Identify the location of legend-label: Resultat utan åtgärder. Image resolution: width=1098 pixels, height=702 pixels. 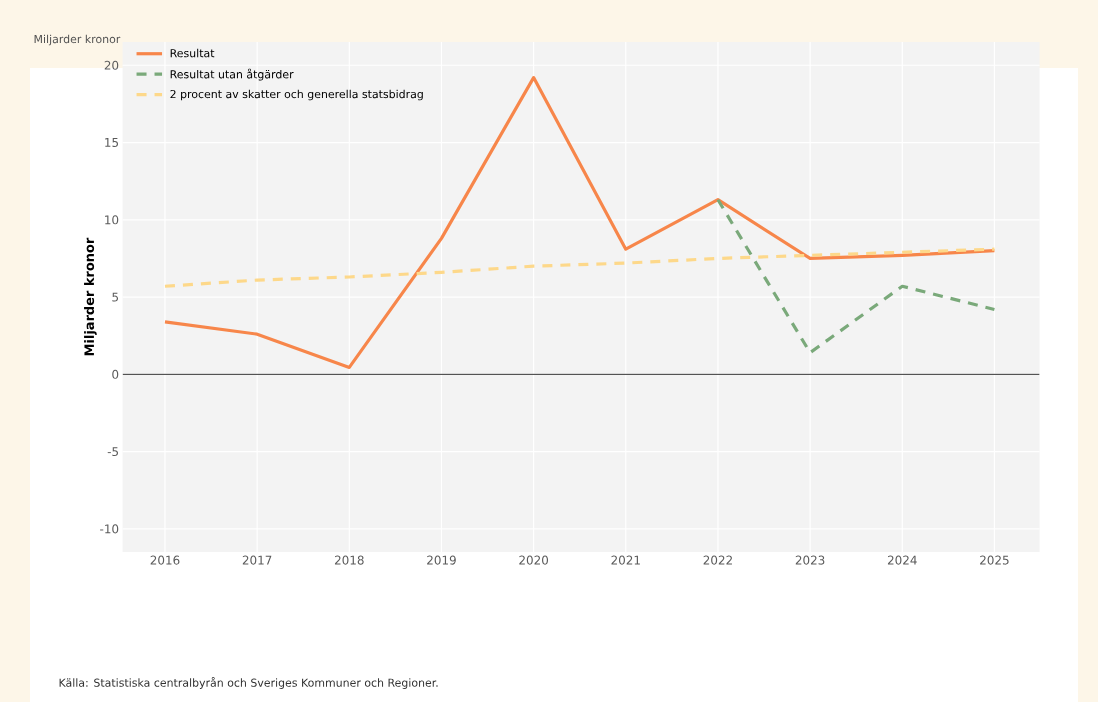
(232, 74).